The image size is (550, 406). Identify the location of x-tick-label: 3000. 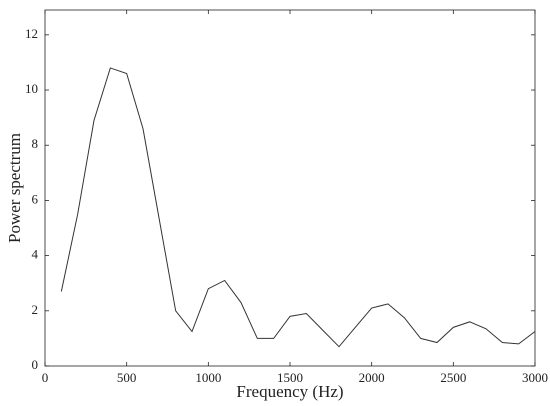
(535, 377).